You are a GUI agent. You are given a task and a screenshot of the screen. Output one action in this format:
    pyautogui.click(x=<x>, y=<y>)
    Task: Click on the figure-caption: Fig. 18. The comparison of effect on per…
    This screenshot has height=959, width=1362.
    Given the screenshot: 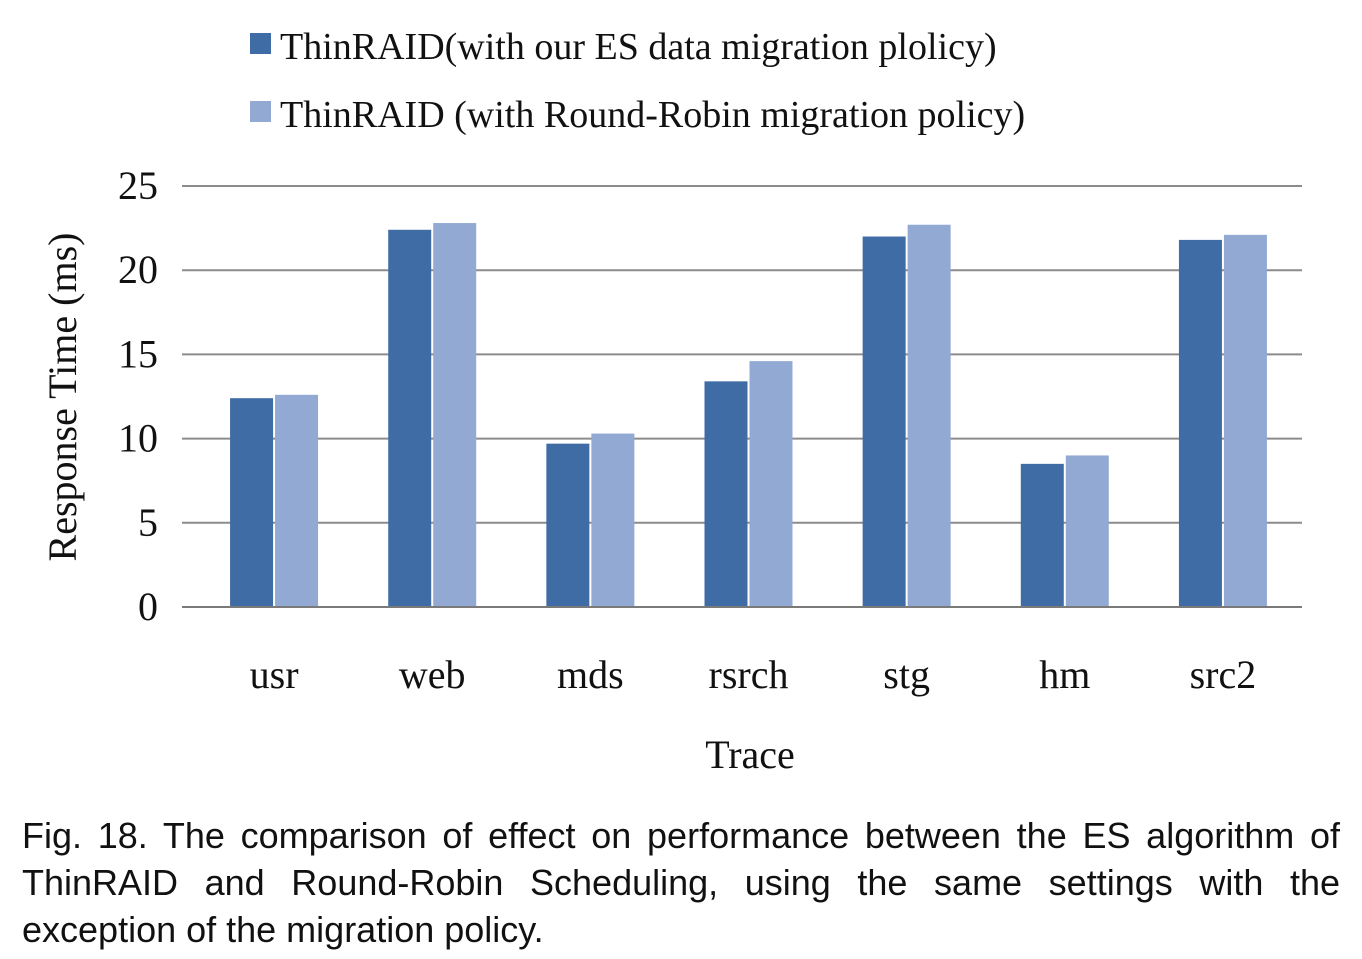 What is the action you would take?
    pyautogui.click(x=681, y=882)
    